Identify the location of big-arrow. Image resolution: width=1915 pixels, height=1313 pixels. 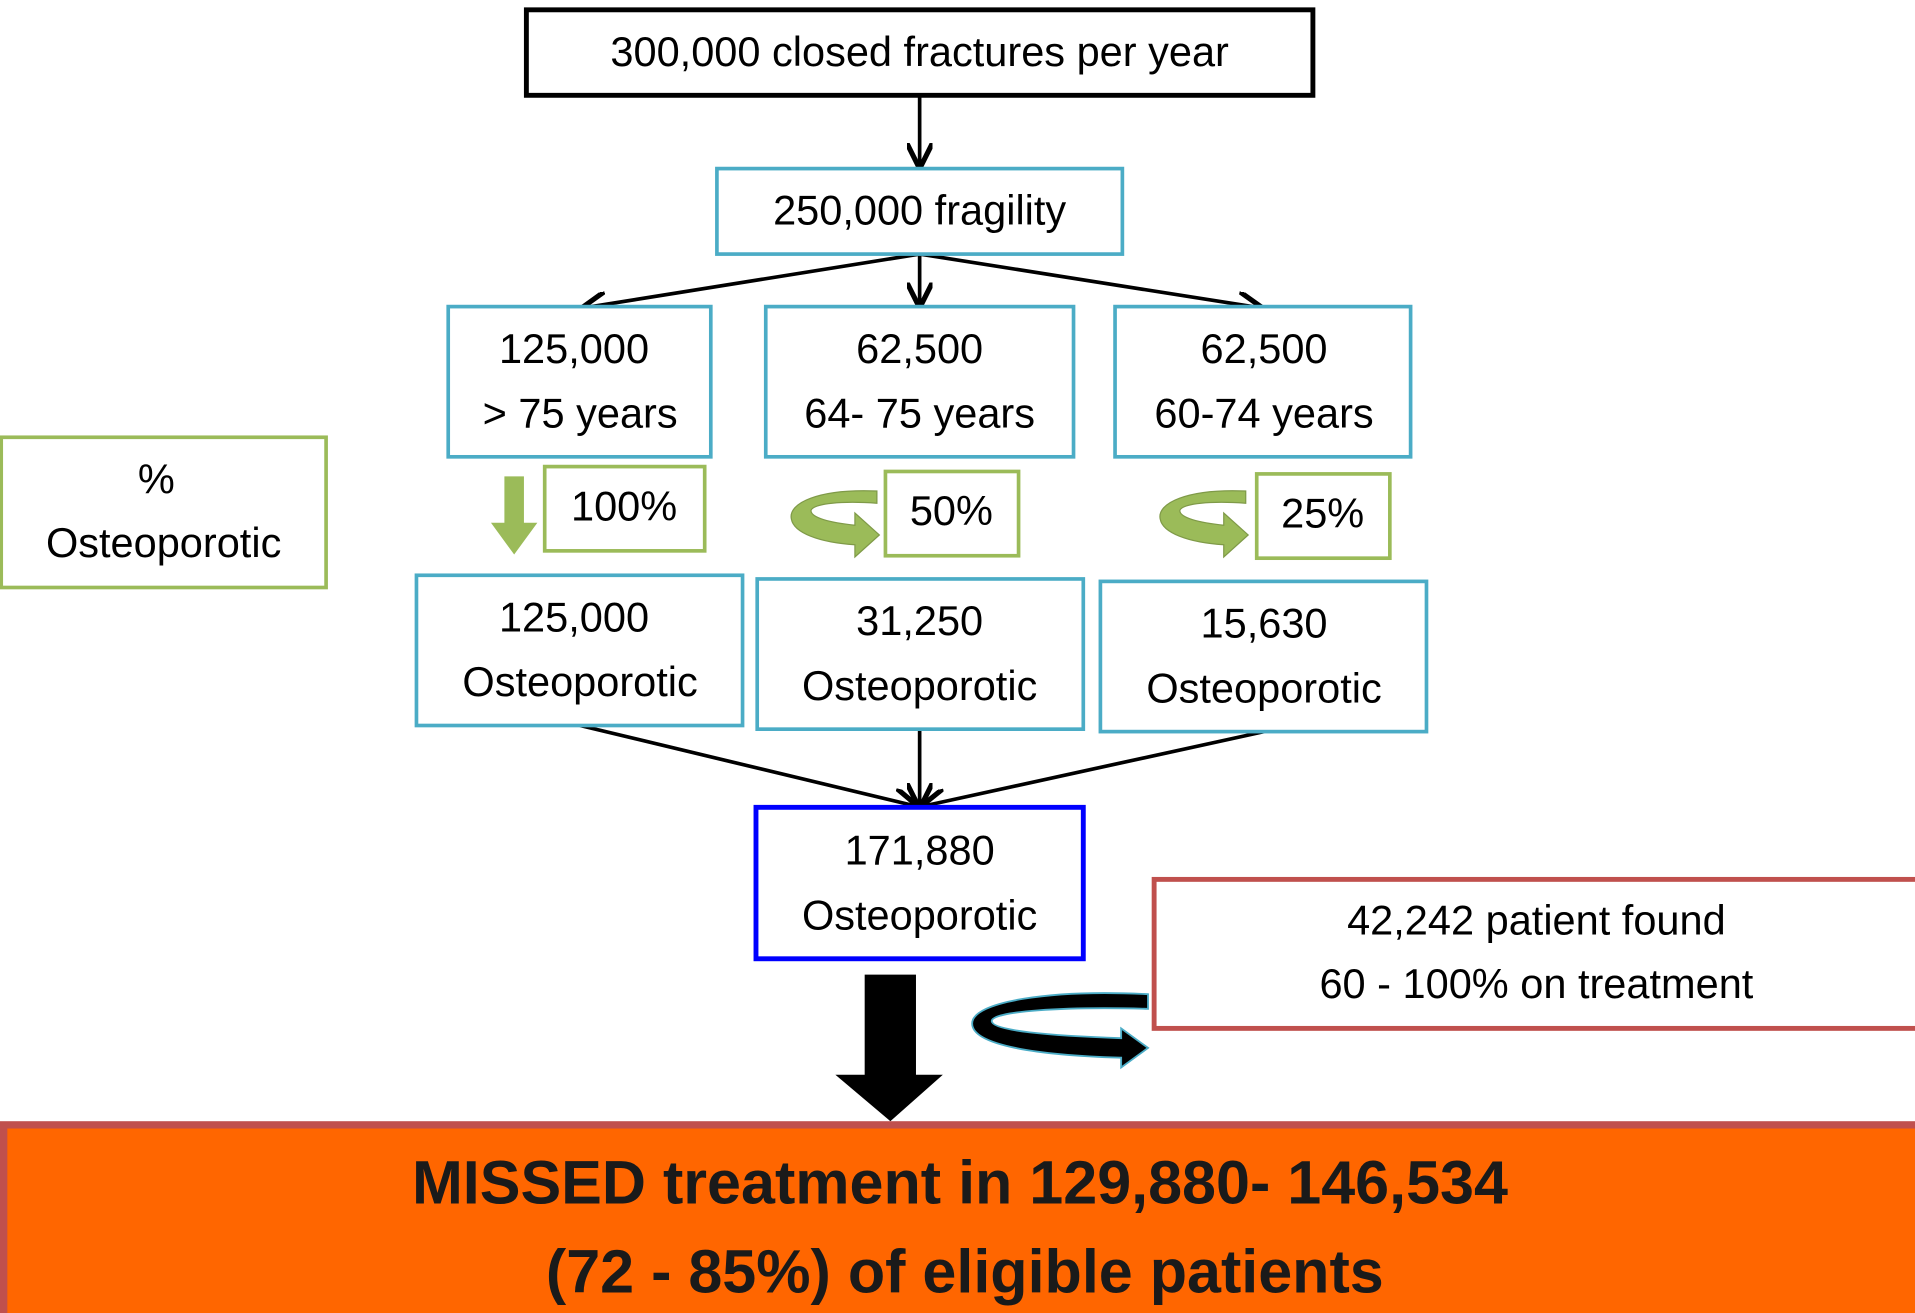
(889, 1048).